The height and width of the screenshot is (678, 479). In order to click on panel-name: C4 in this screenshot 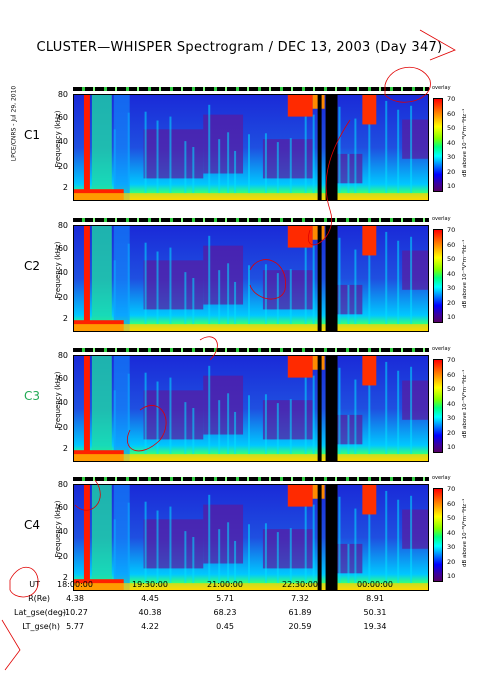, I will do `click(32, 525)`.